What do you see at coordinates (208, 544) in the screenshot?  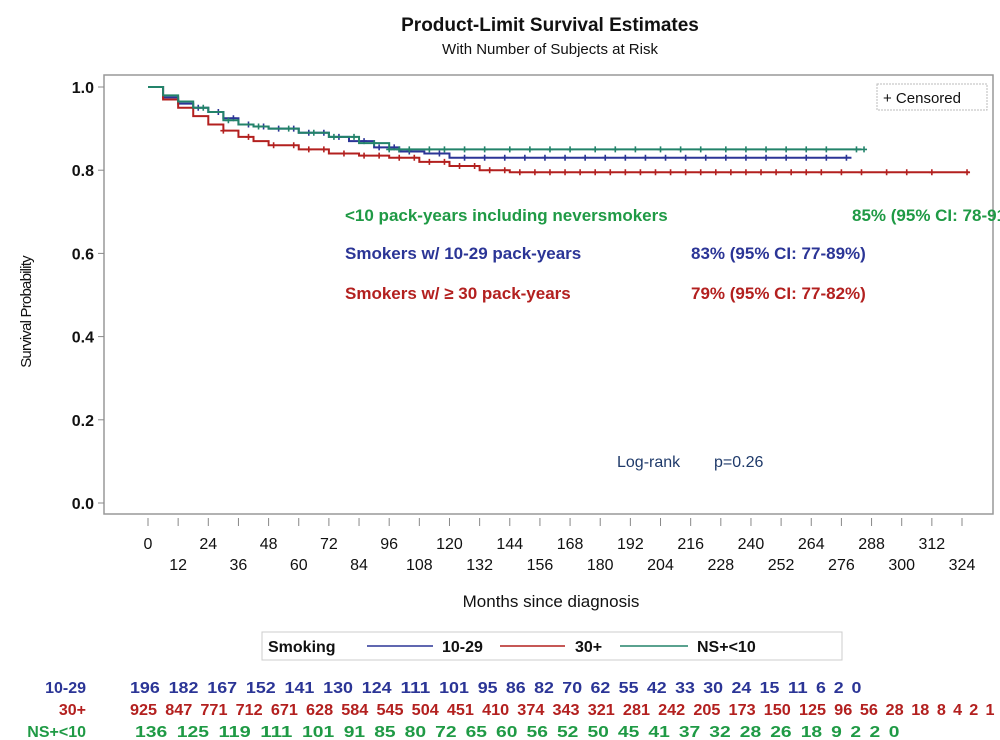 I see `x-tick-label: 24` at bounding box center [208, 544].